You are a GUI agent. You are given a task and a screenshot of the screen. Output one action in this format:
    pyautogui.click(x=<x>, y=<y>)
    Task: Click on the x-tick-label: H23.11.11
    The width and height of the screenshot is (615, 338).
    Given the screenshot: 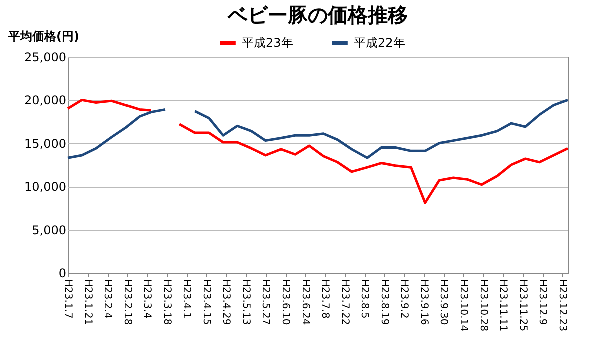 What is the action you would take?
    pyautogui.click(x=503, y=306)
    